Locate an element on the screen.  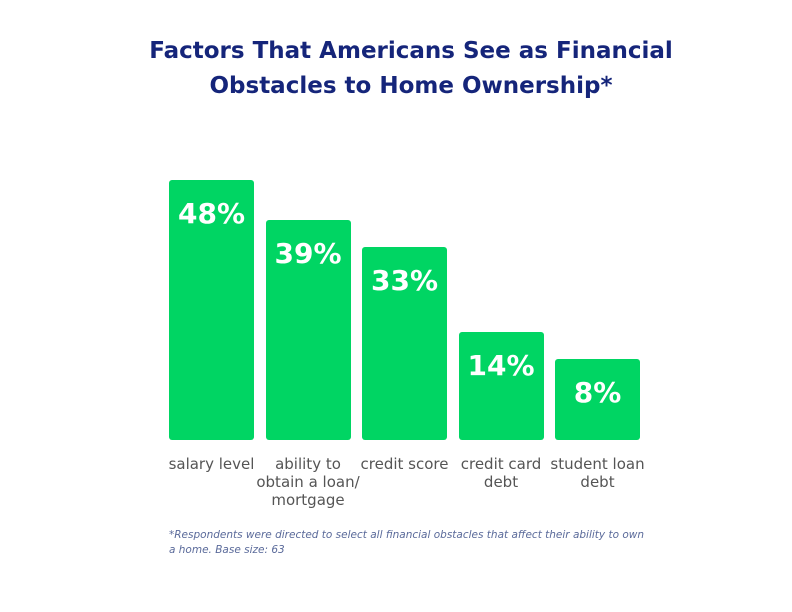
data-label: 39% is located at coordinates (308, 254).